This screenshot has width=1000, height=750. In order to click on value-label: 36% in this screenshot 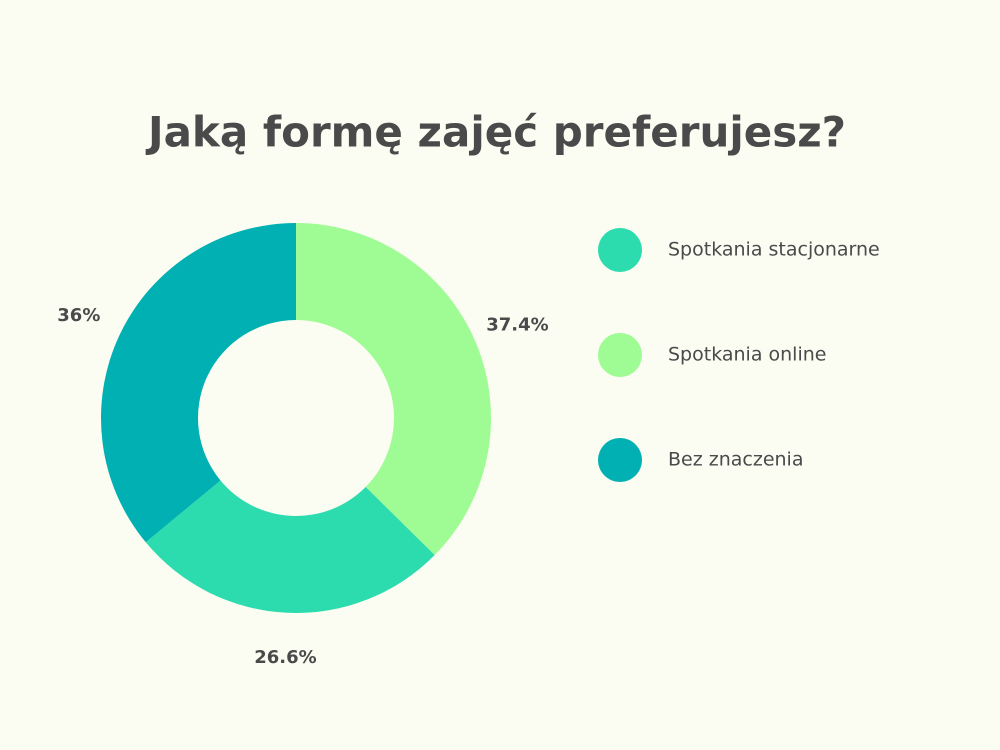, I will do `click(78, 315)`.